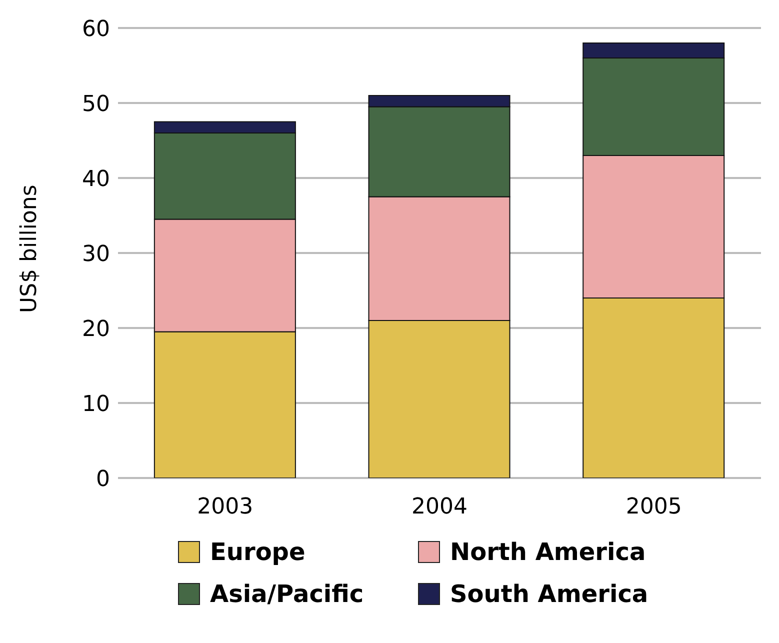 The width and height of the screenshot is (779, 643). What do you see at coordinates (548, 552) in the screenshot?
I see `legend-label: North America` at bounding box center [548, 552].